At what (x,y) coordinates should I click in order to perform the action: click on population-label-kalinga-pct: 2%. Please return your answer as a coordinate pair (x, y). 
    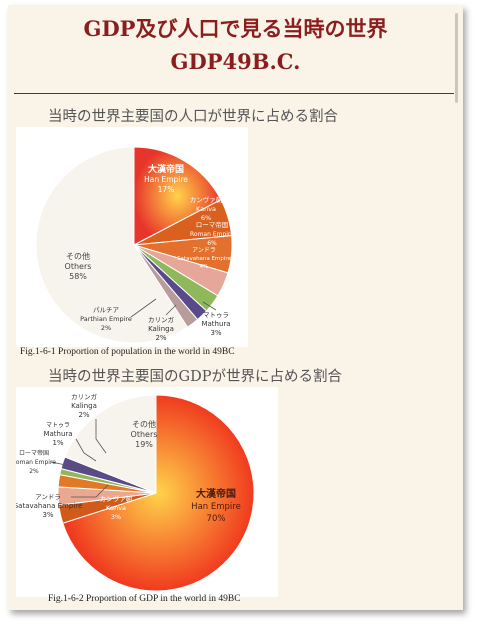
    Looking at the image, I should click on (160, 338).